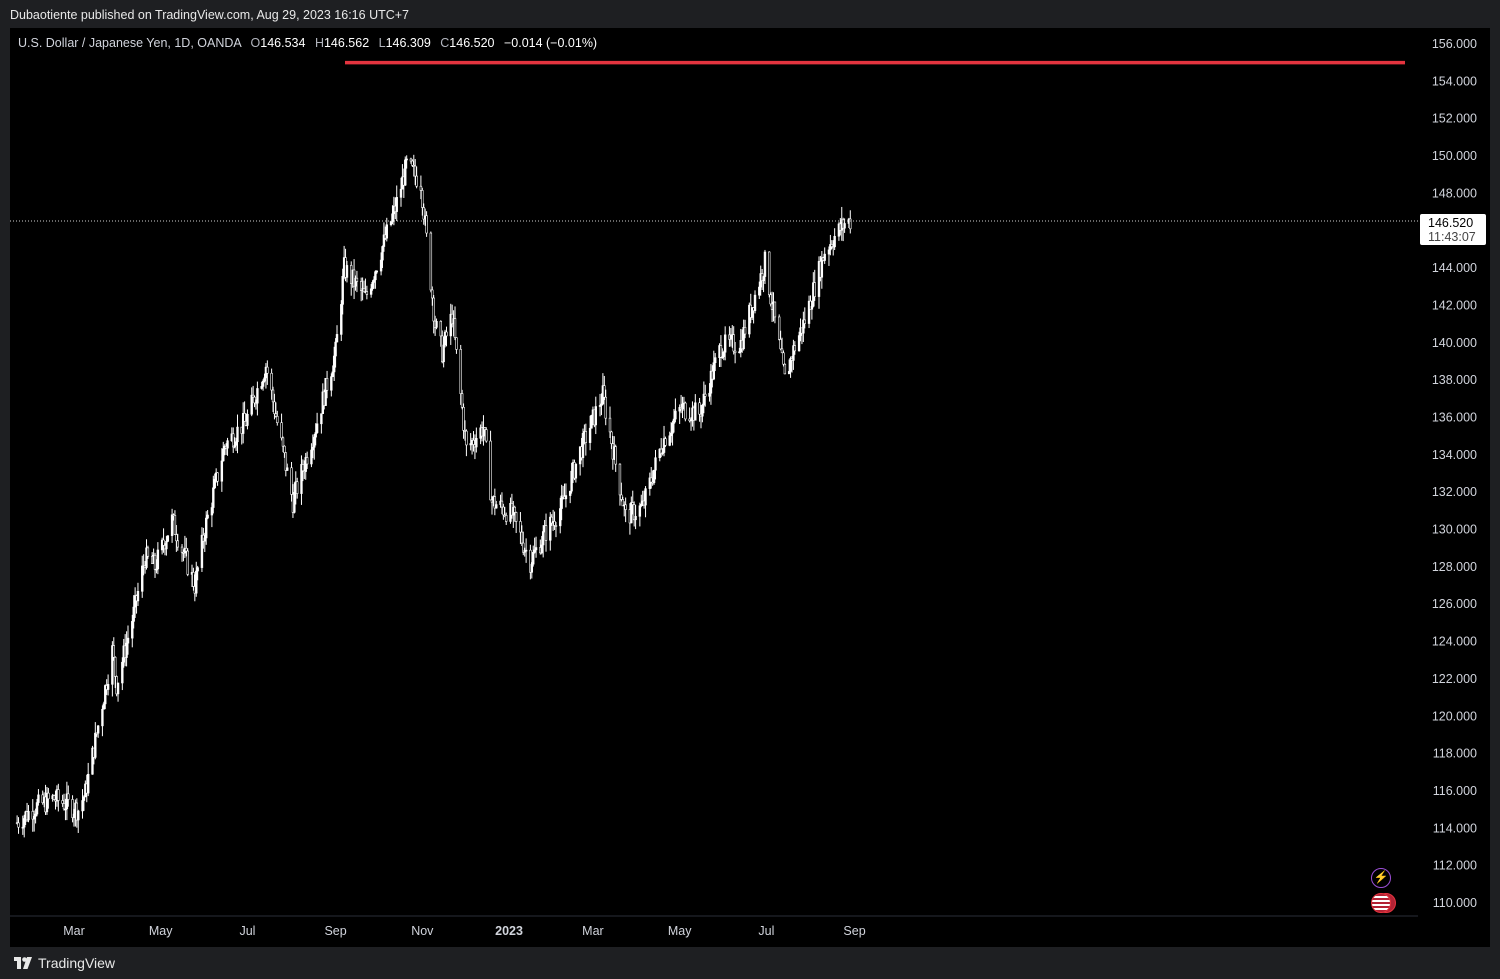 The image size is (1500, 979). What do you see at coordinates (247, 931) in the screenshot?
I see `time-tick-label: Jul` at bounding box center [247, 931].